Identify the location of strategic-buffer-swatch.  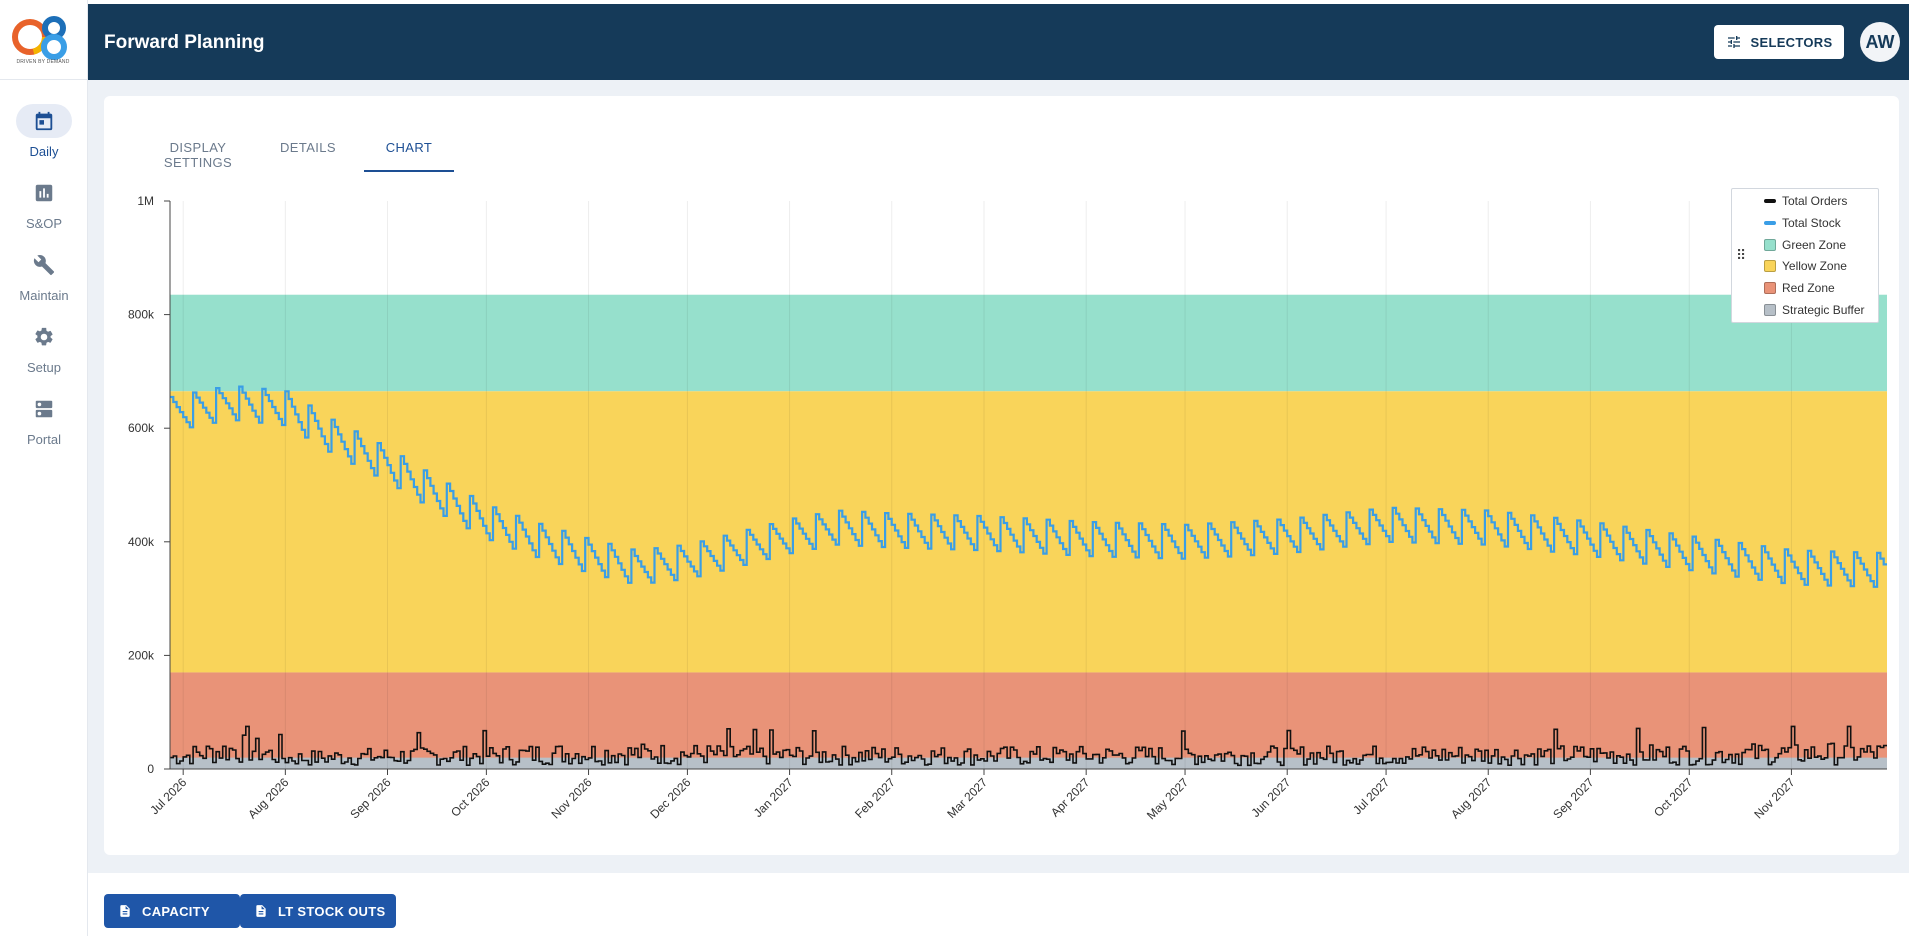
(1770, 310).